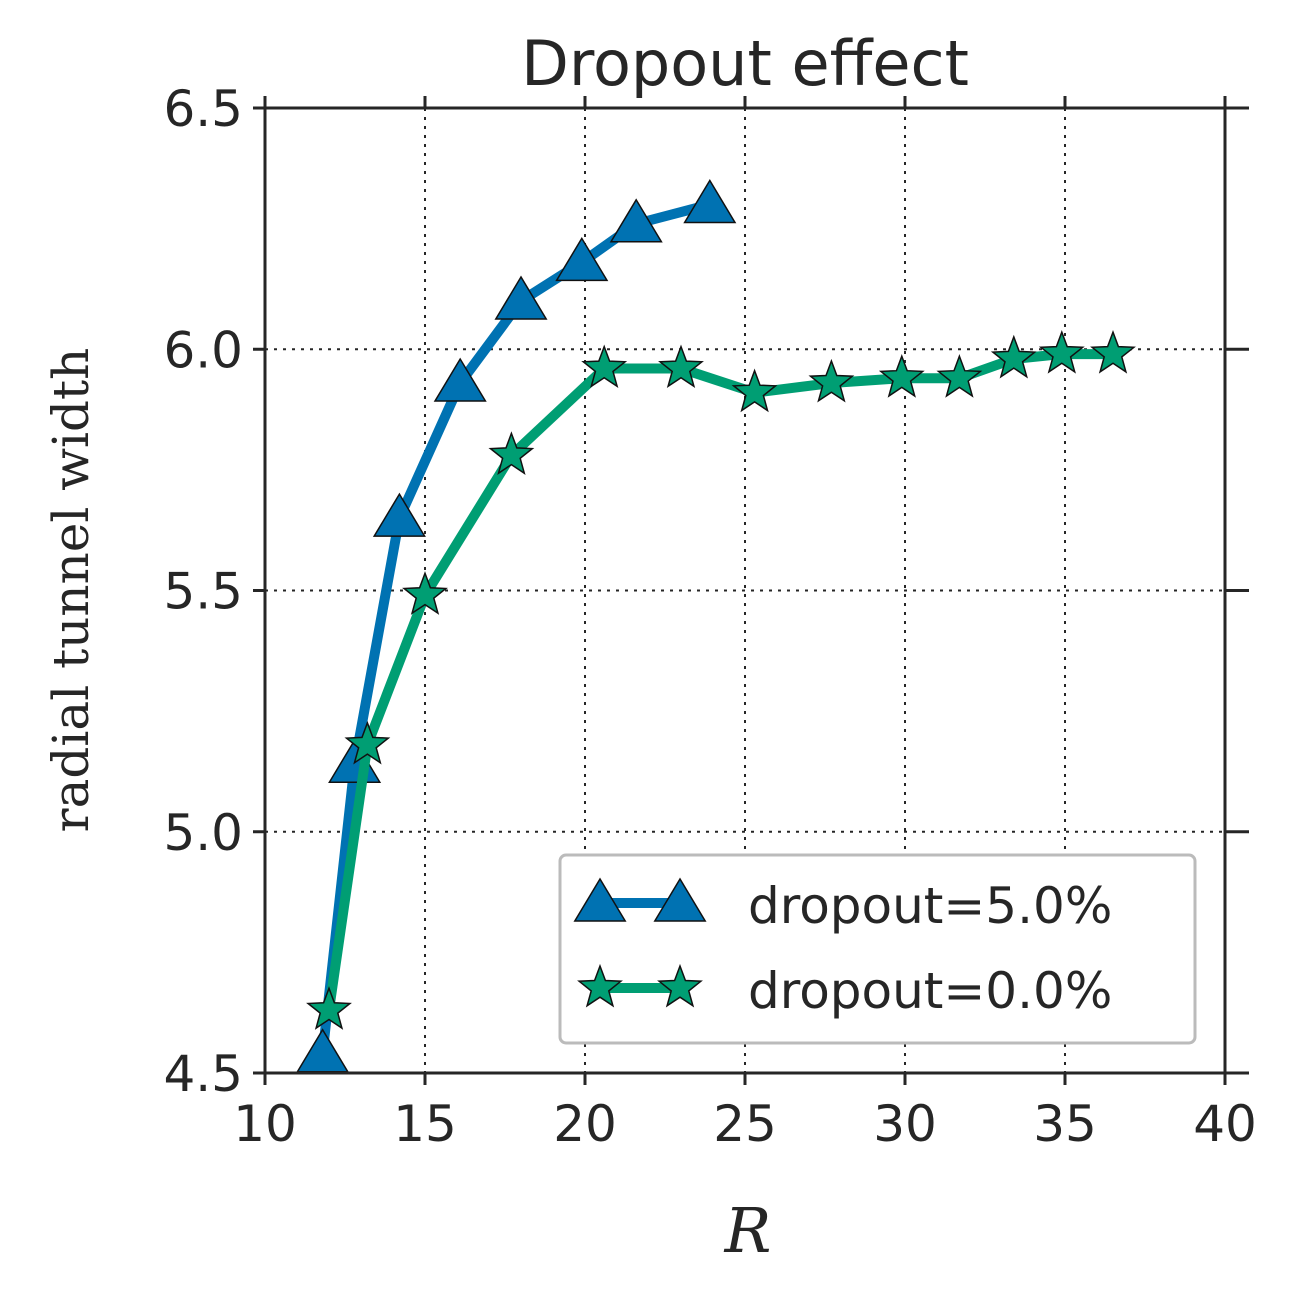 The width and height of the screenshot is (1295, 1304). Describe the element at coordinates (203, 109) in the screenshot. I see `y-tick-label: 6.5` at that location.